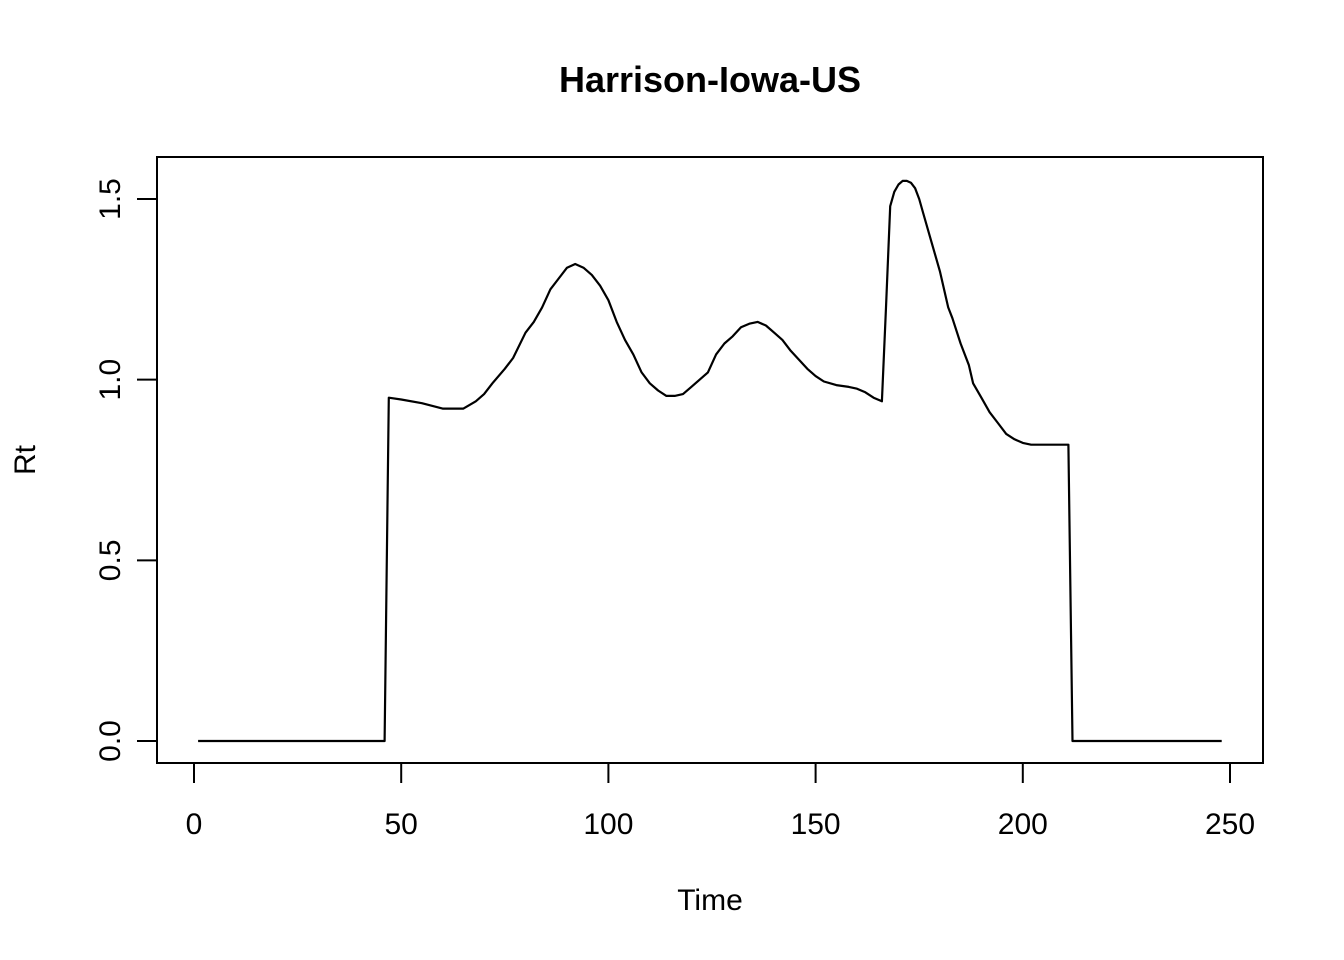  What do you see at coordinates (25, 459) in the screenshot?
I see `y-axis-label: Rt` at bounding box center [25, 459].